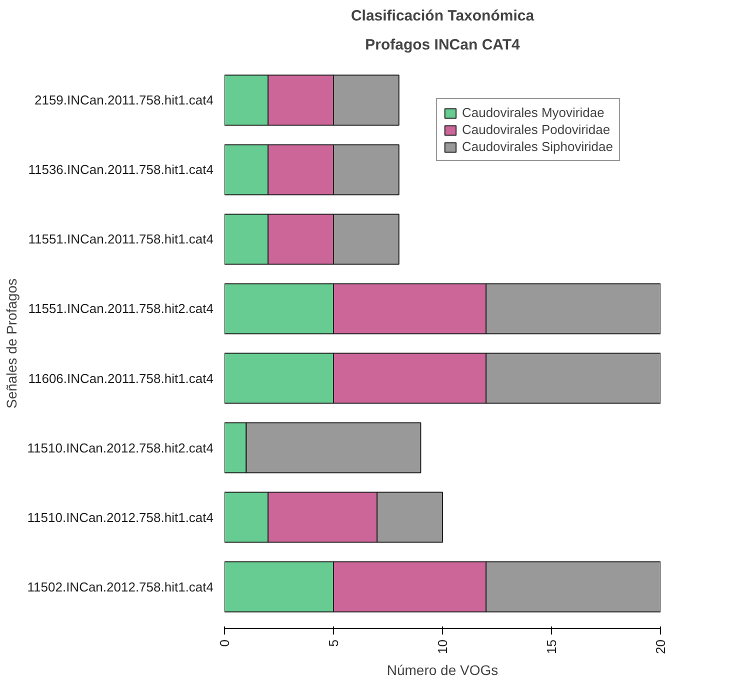 The image size is (730, 689). What do you see at coordinates (333, 643) in the screenshot?
I see `x-tick-label: 5` at bounding box center [333, 643].